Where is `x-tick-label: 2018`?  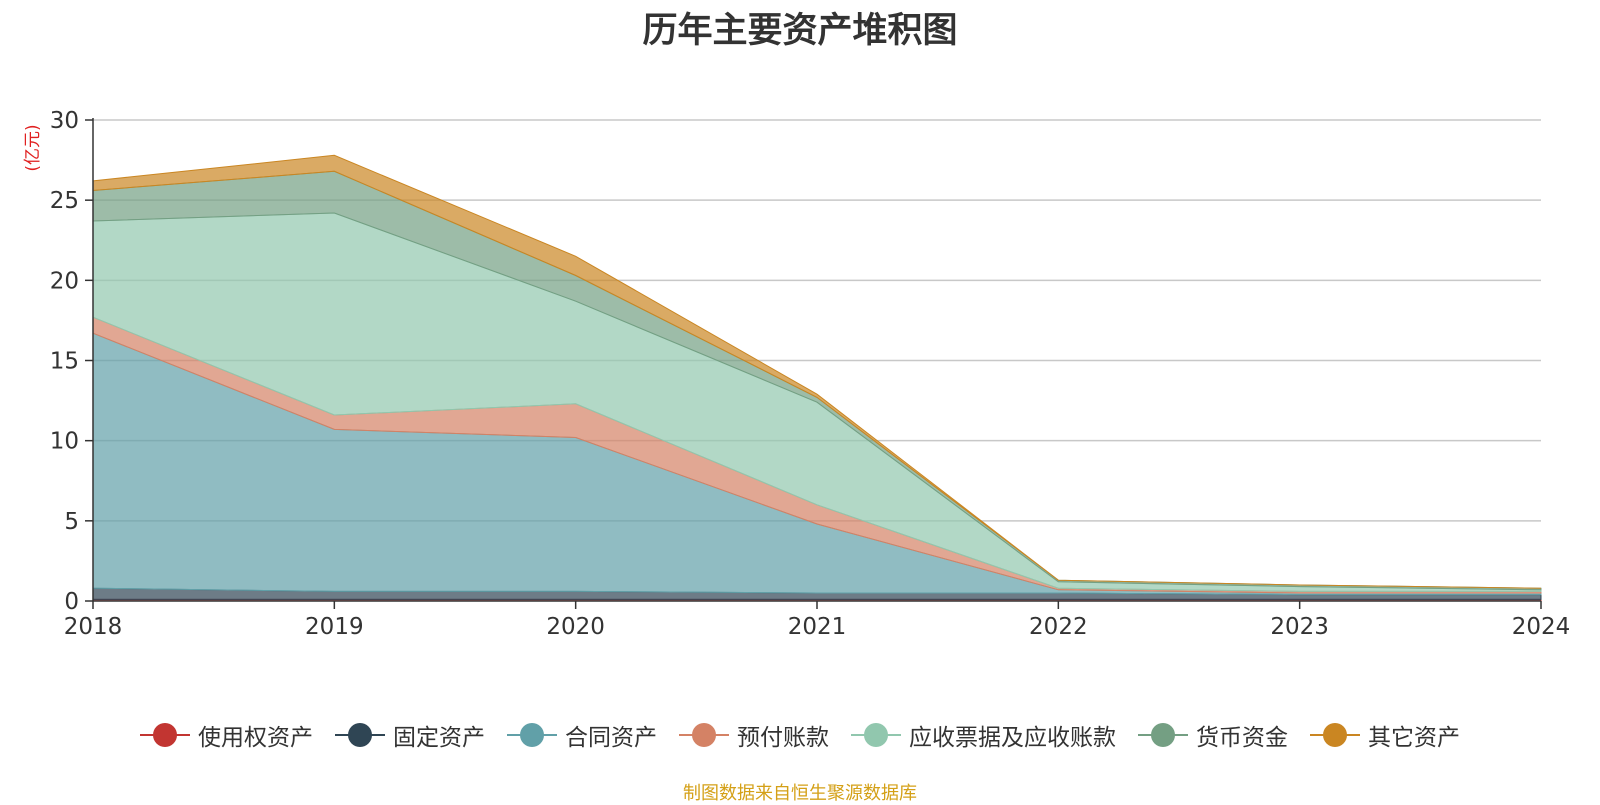
x-tick-label: 2018 is located at coordinates (93, 627).